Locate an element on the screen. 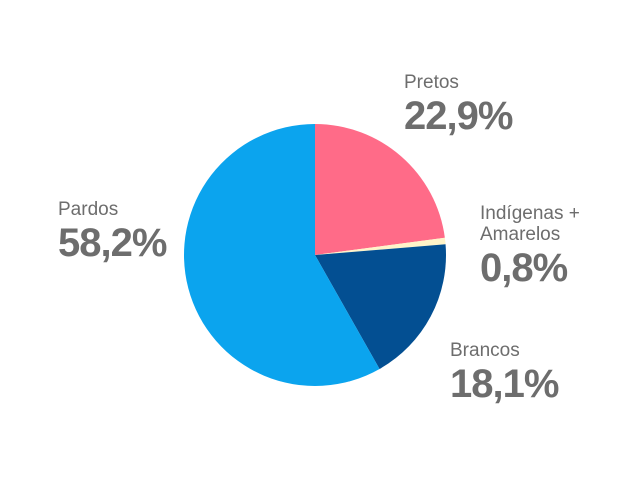 This screenshot has height=496, width=641. value-label: 58,2% is located at coordinates (112, 243).